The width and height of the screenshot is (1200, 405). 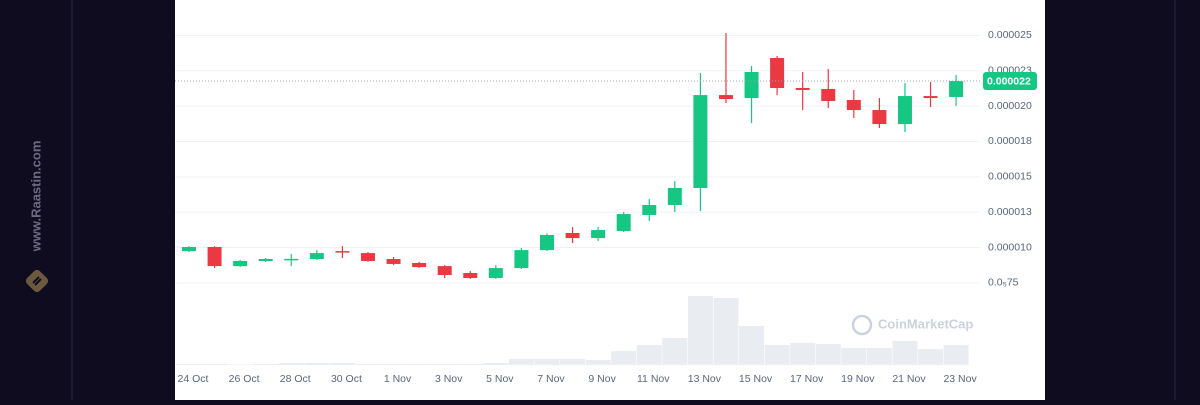 I want to click on x-tick-label: 24 Oct, so click(x=193, y=379).